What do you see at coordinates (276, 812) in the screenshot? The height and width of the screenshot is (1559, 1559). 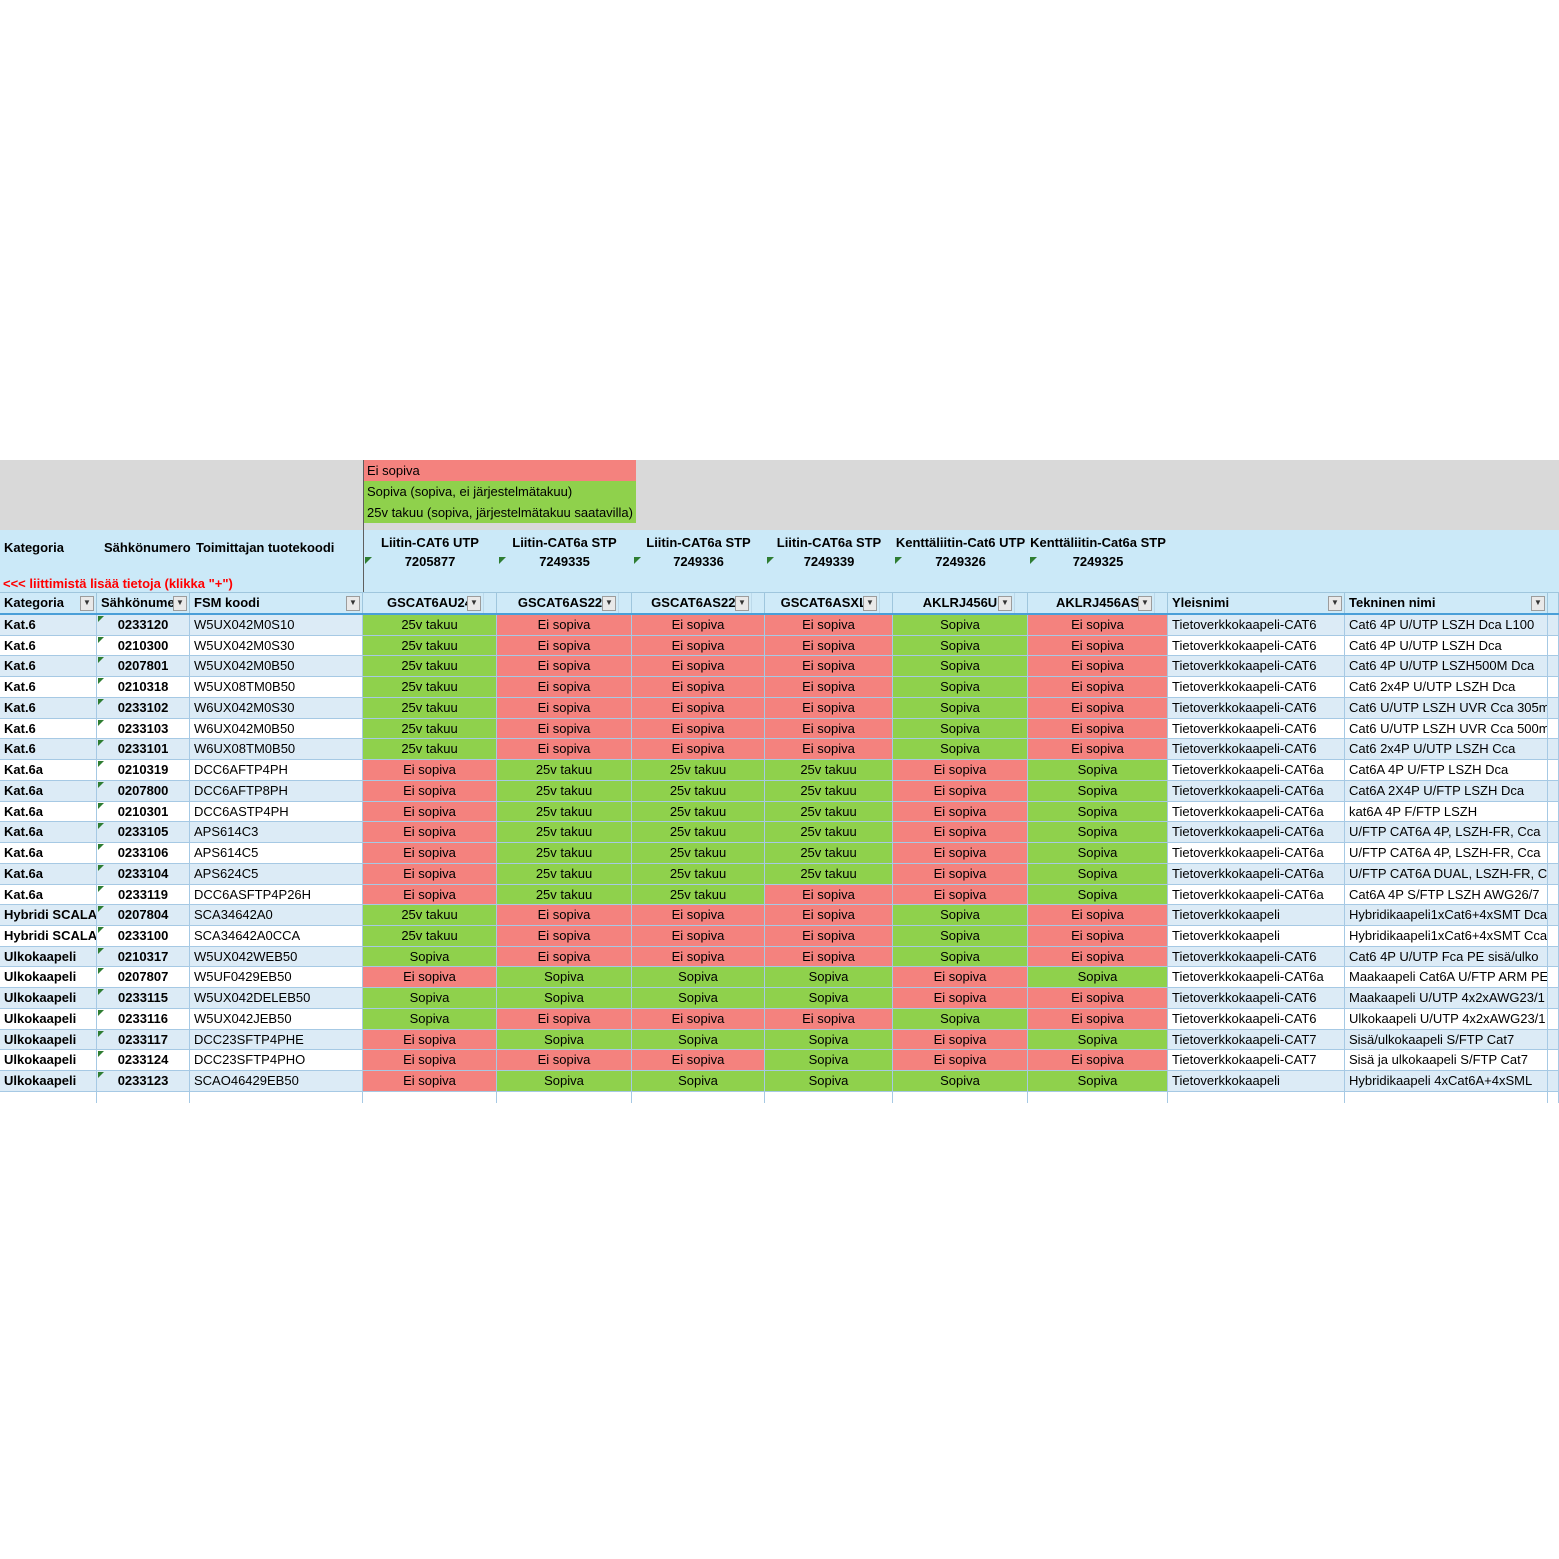 I see `cell-fsm-koodi: DCC6ASTP4PH` at bounding box center [276, 812].